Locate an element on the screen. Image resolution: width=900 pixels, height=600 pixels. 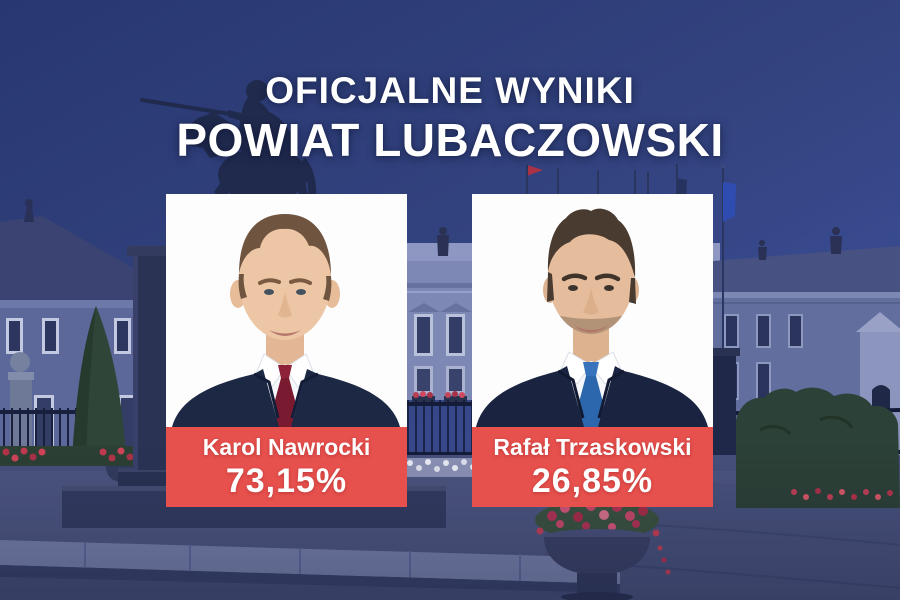
portrait-rafal-trzaskowski is located at coordinates (592, 310).